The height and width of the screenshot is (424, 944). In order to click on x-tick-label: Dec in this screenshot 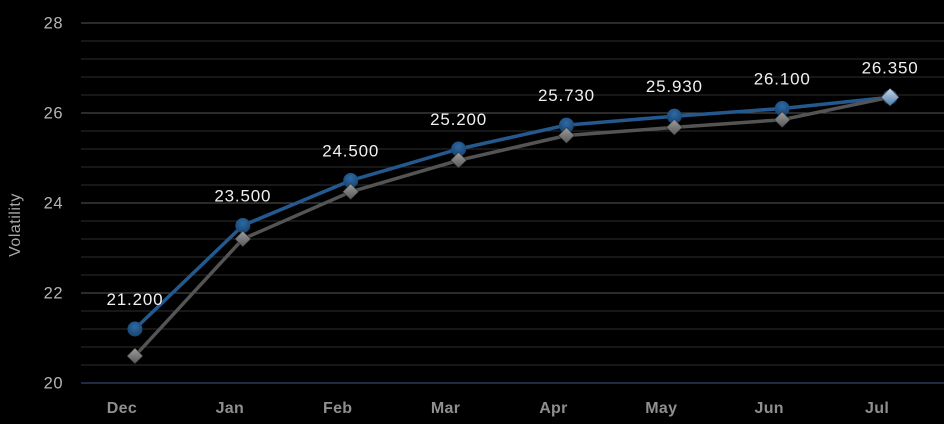, I will do `click(122, 408)`.